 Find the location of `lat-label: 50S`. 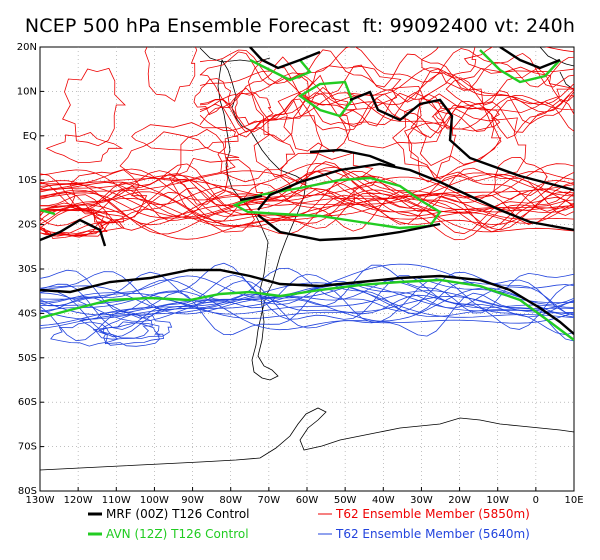

lat-label: 50S is located at coordinates (27, 358).